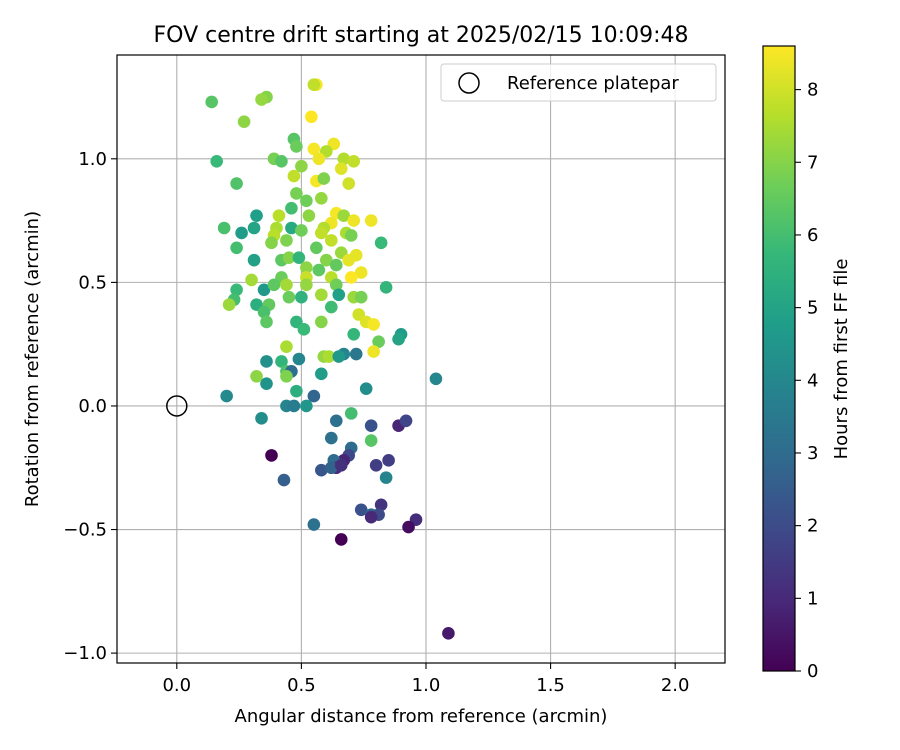 This screenshot has height=750, width=900. I want to click on colorbar-tick-label: 2, so click(812, 526).